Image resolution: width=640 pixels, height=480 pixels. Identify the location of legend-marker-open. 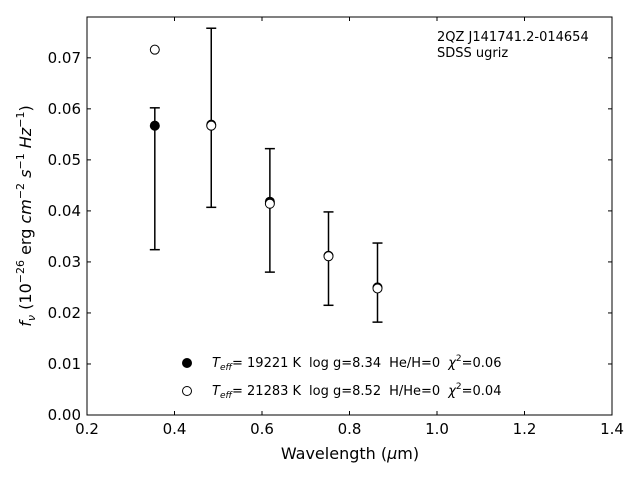
(187, 391).